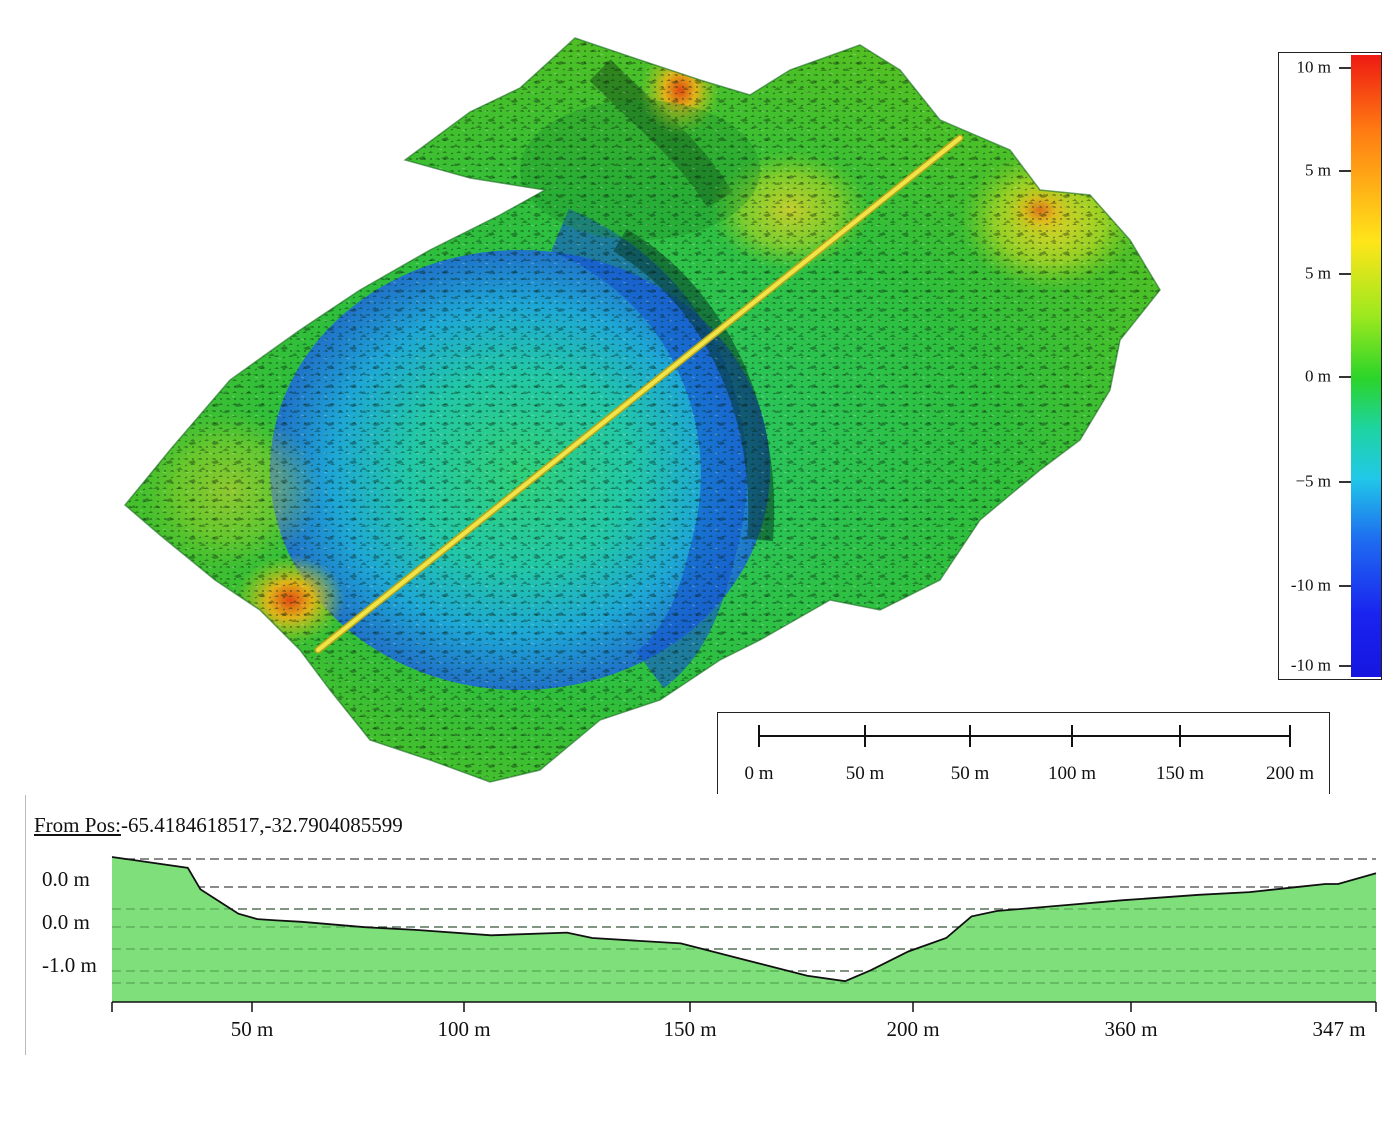  Describe the element at coordinates (252, 1029) in the screenshot. I see `x-tick-label: 50 m` at that location.